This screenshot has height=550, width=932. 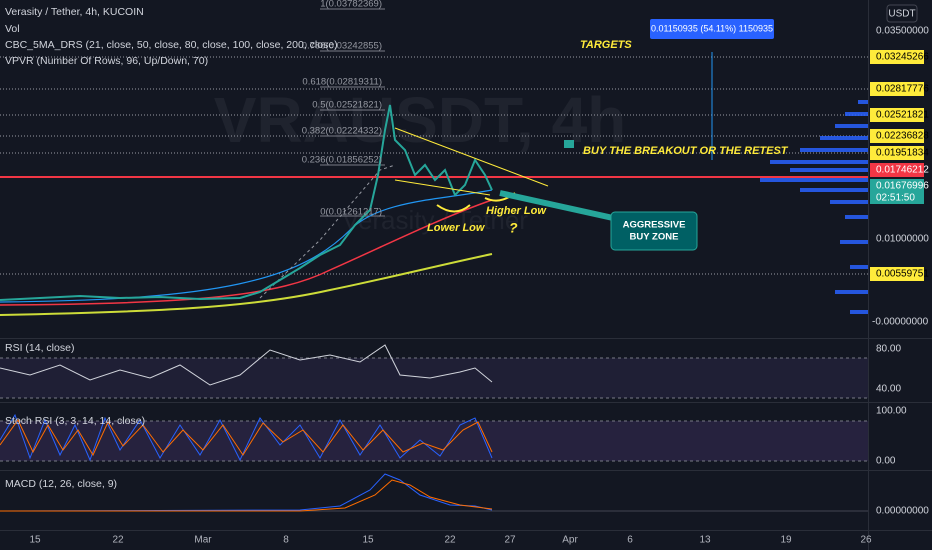 I want to click on rsi-label: RSI (14, close), so click(x=39, y=348).